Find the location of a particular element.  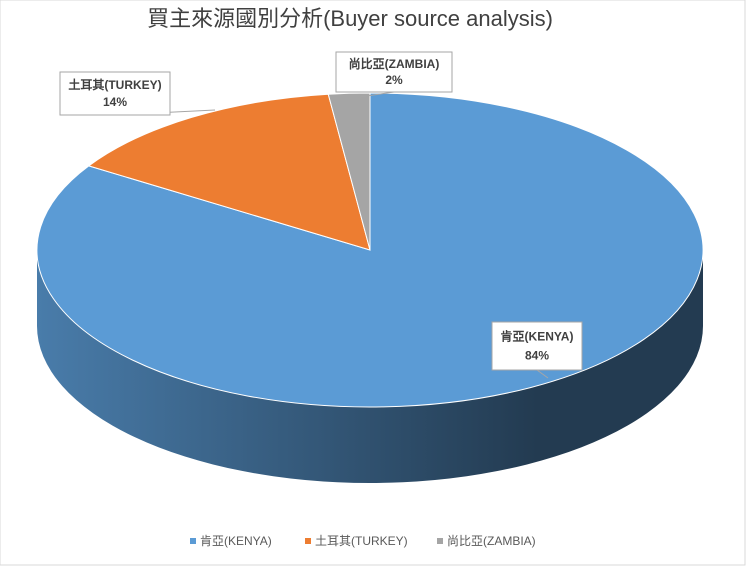

legend-label: 尚比亞(ZAMBIA) is located at coordinates (491, 541).